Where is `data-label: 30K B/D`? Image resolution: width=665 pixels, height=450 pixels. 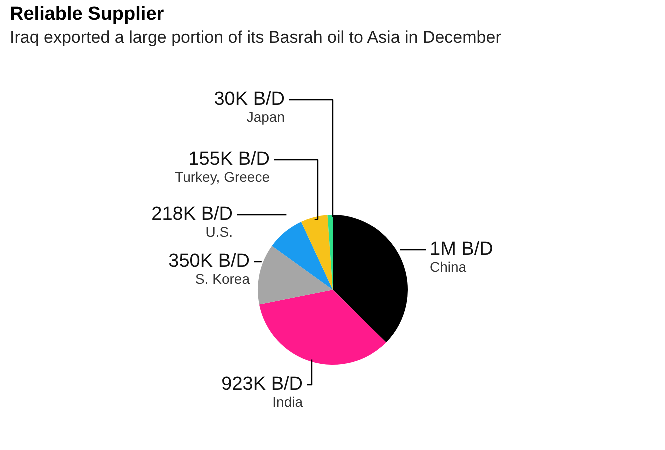
data-label: 30K B/D is located at coordinates (249, 99).